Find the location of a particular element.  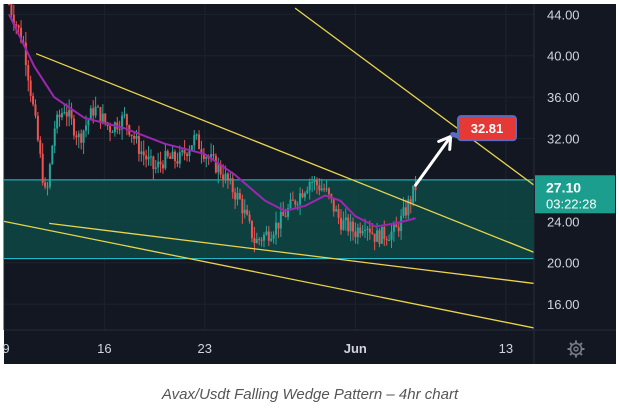

y-tick-label: 16.00 is located at coordinates (563, 304).